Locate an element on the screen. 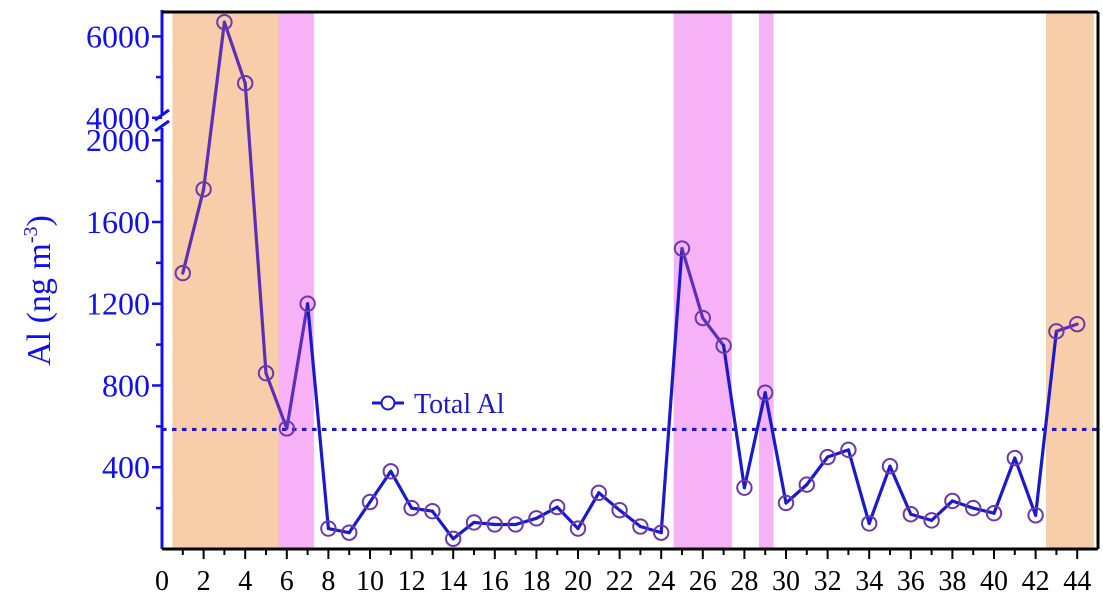  x-tick-label-18: 18 is located at coordinates (536, 581).